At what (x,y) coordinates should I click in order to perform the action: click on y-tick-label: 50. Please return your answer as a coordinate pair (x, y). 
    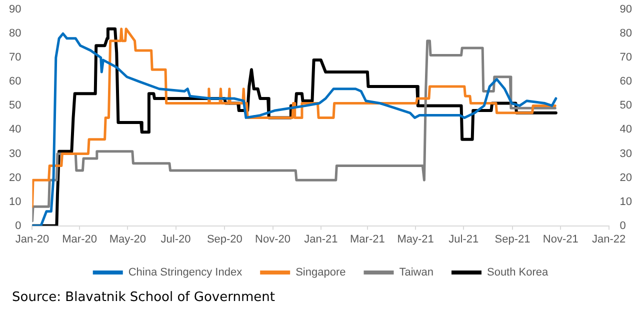
    Looking at the image, I should click on (15, 106).